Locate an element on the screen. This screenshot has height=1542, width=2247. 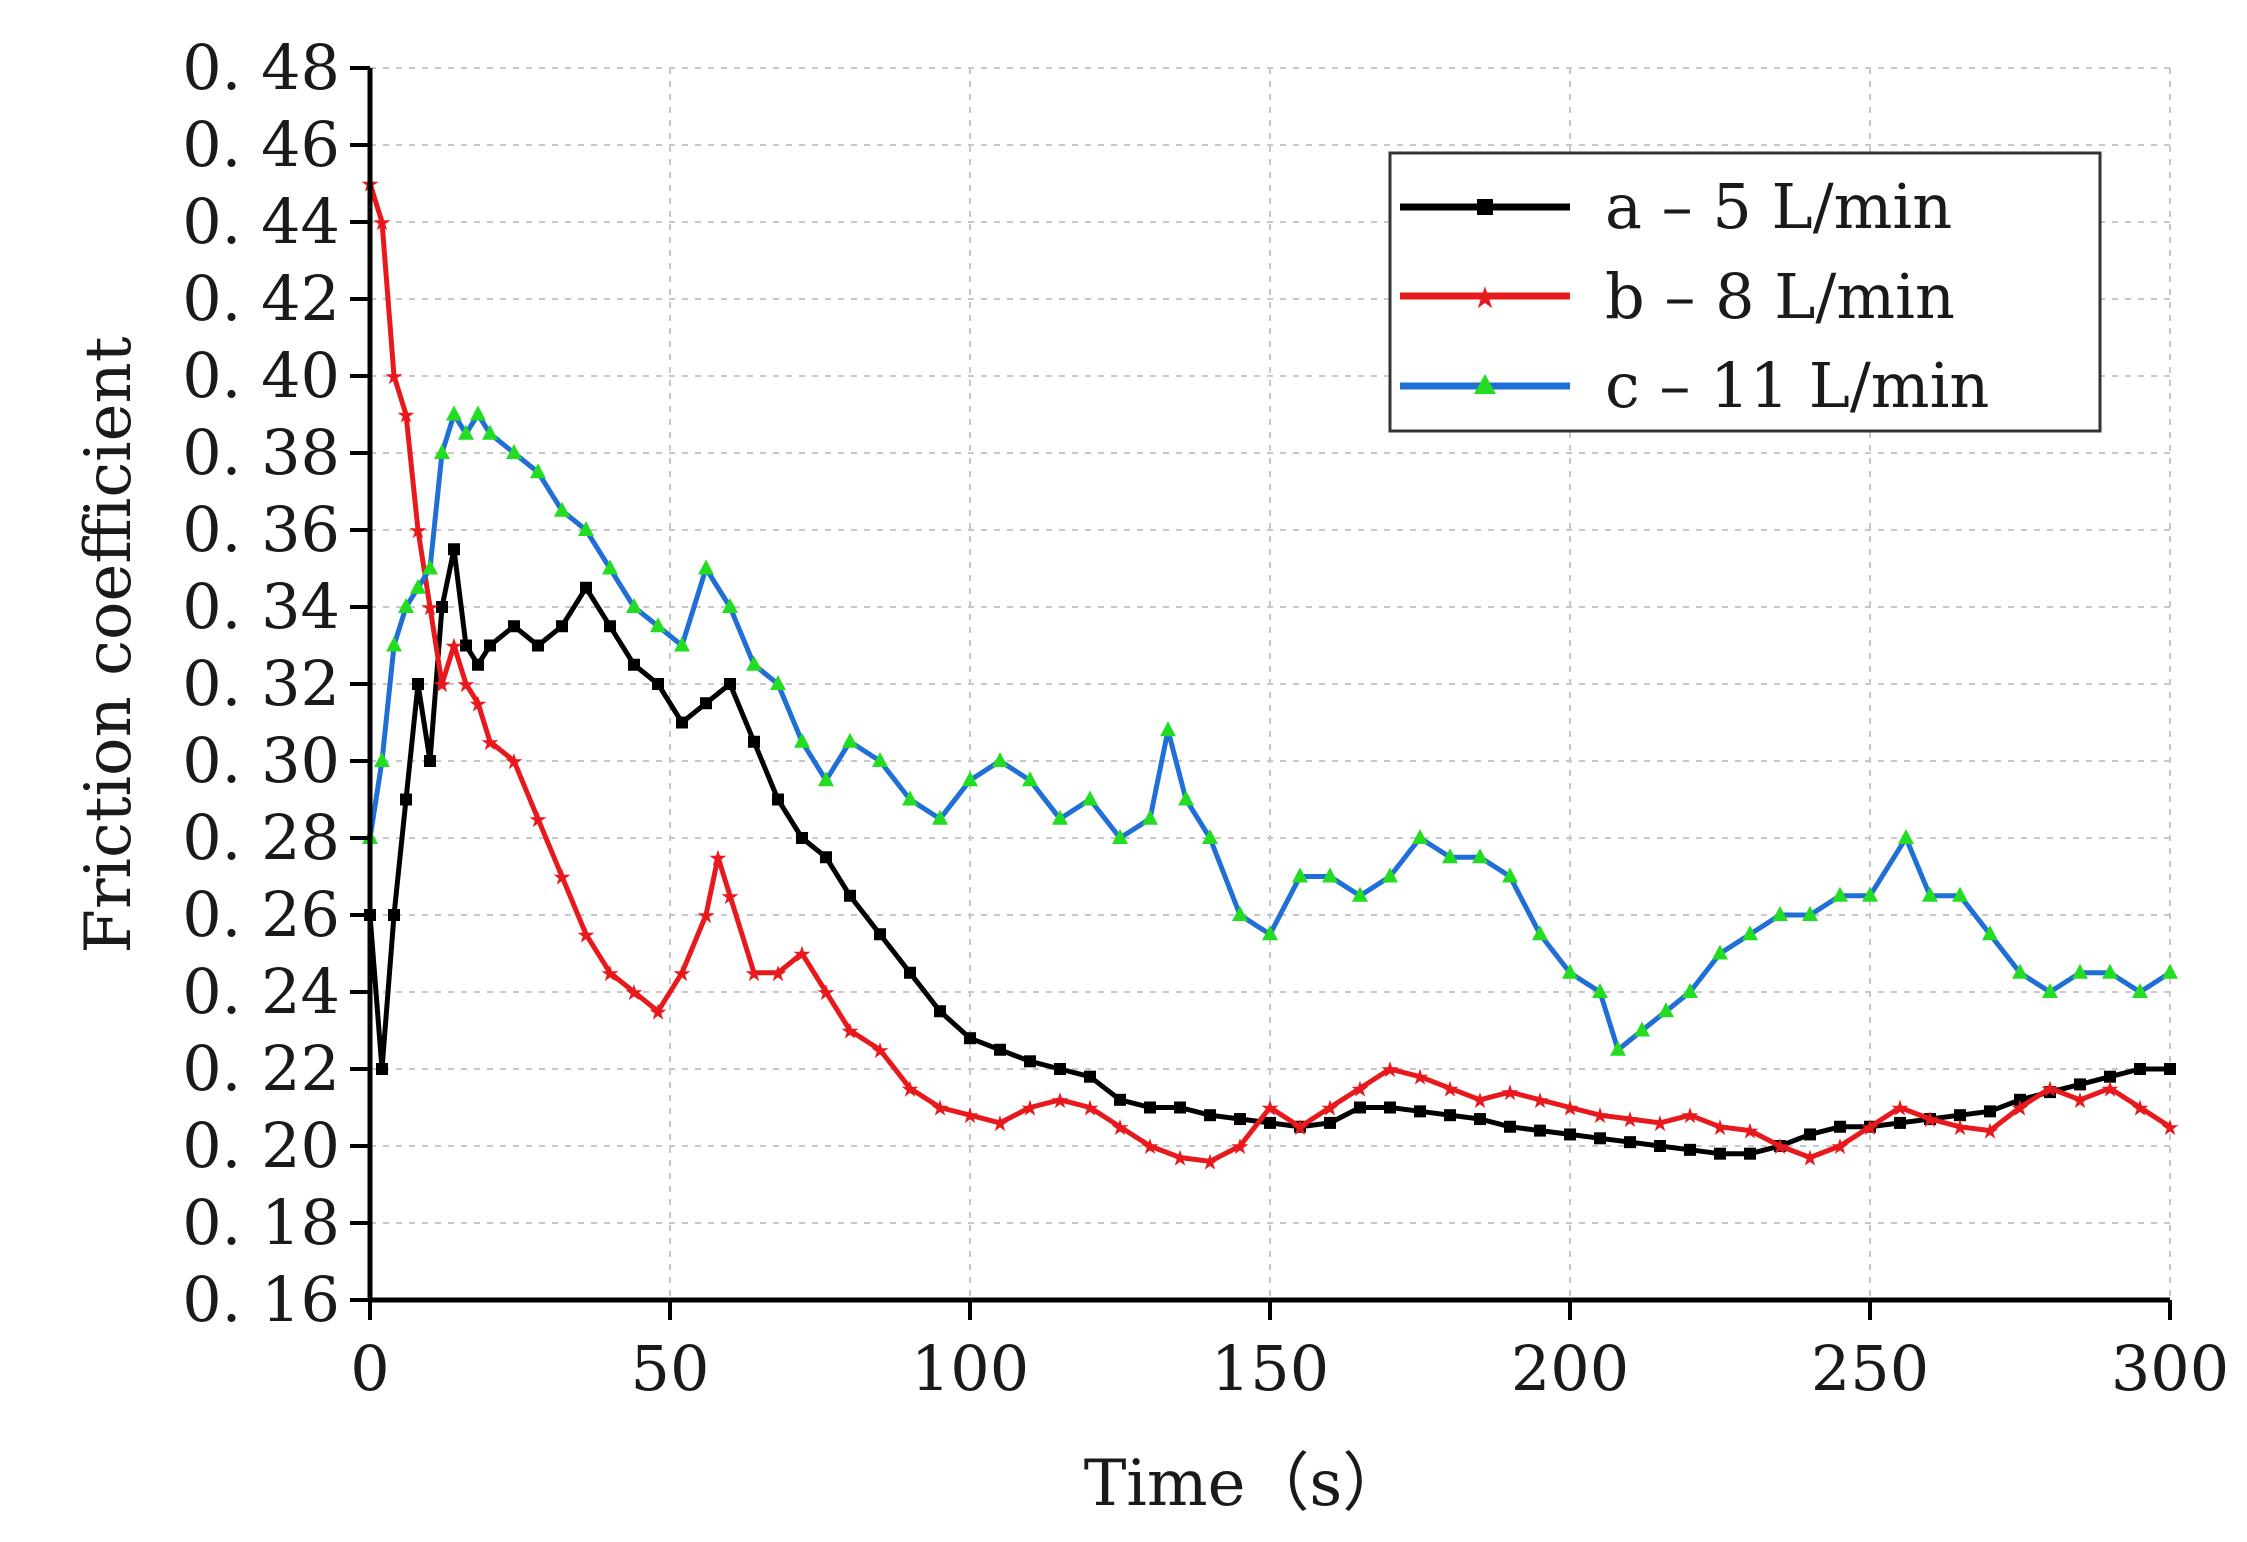
legend: a – 5 L/min ★ b – 8 L/min c – 11 L/min is located at coordinates (1745, 292).